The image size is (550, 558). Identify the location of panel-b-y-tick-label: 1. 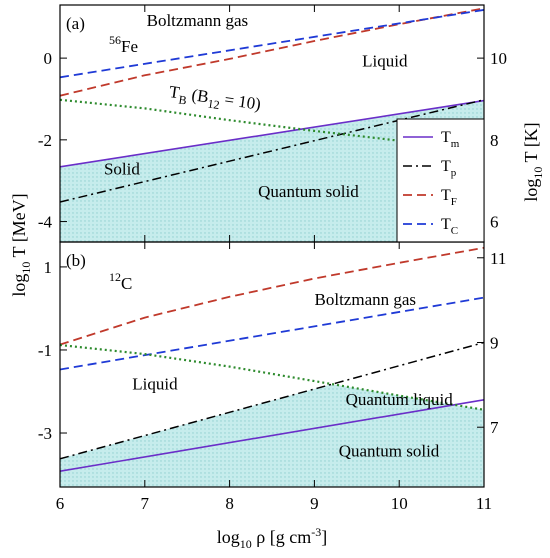
(48, 267).